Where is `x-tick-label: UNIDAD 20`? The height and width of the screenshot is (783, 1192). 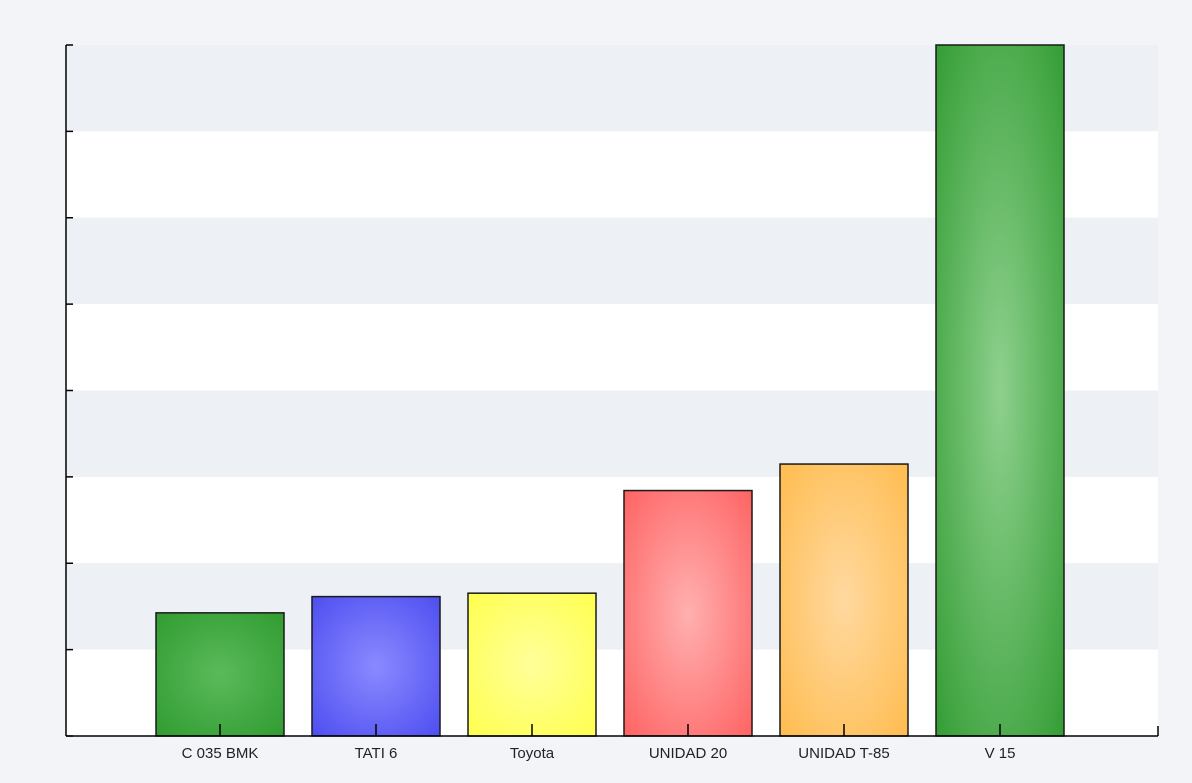 x-tick-label: UNIDAD 20 is located at coordinates (688, 753).